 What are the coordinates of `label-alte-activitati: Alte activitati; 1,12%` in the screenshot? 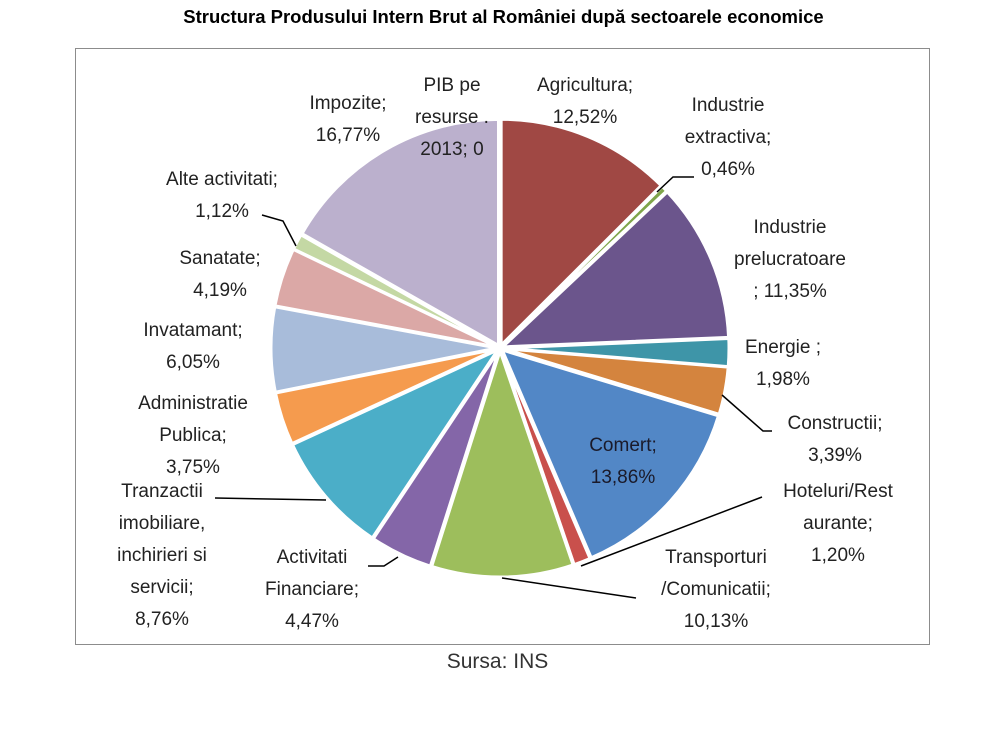 It's located at (222, 195).